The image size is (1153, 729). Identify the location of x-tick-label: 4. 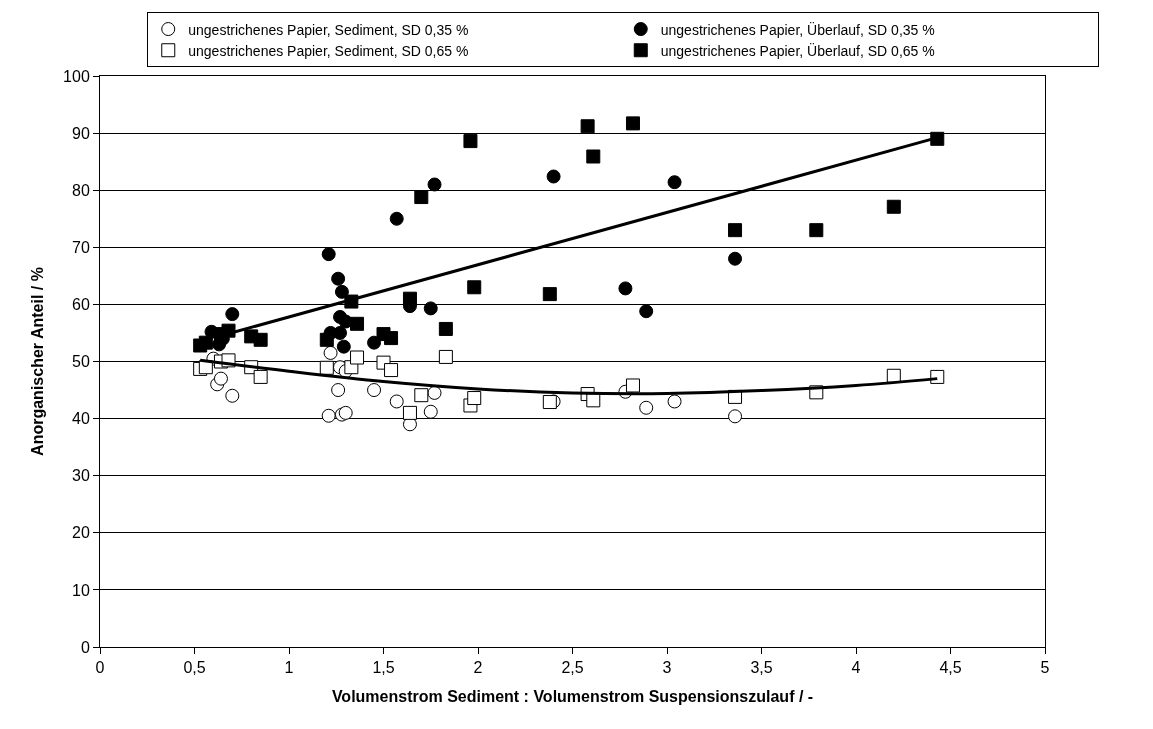
(856, 668).